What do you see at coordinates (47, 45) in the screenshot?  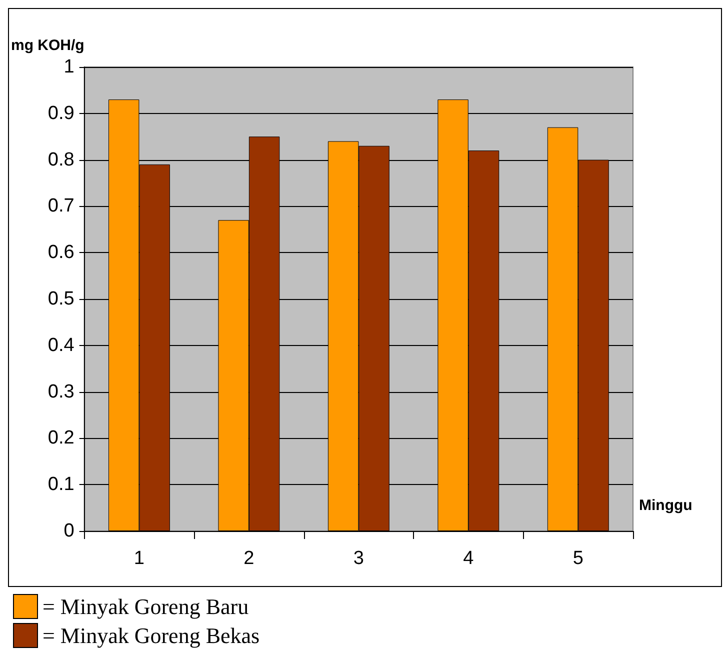 I see `y-axis-title: mg KOH/g` at bounding box center [47, 45].